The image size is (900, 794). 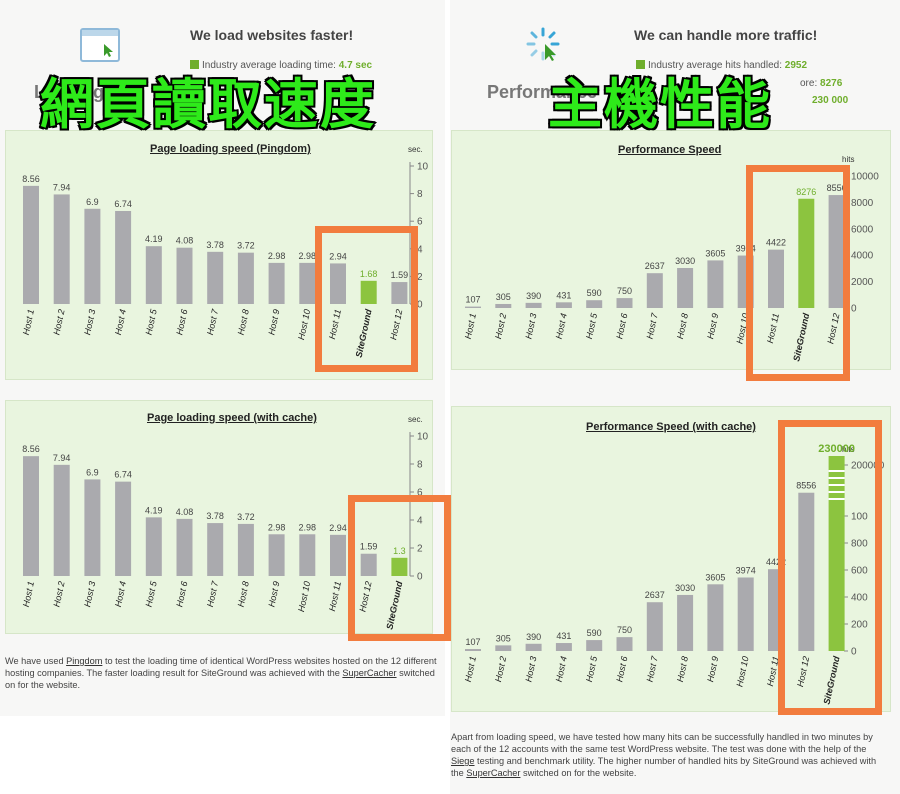 What do you see at coordinates (420, 222) in the screenshot?
I see `y-tick-label: 6` at bounding box center [420, 222].